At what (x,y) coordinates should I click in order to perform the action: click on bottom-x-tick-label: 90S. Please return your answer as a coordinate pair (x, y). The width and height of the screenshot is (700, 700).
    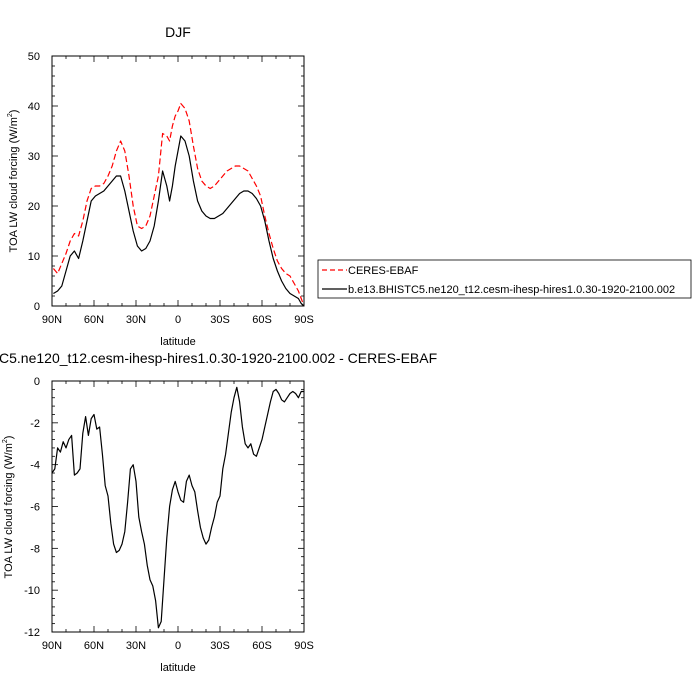
    Looking at the image, I should click on (304, 646).